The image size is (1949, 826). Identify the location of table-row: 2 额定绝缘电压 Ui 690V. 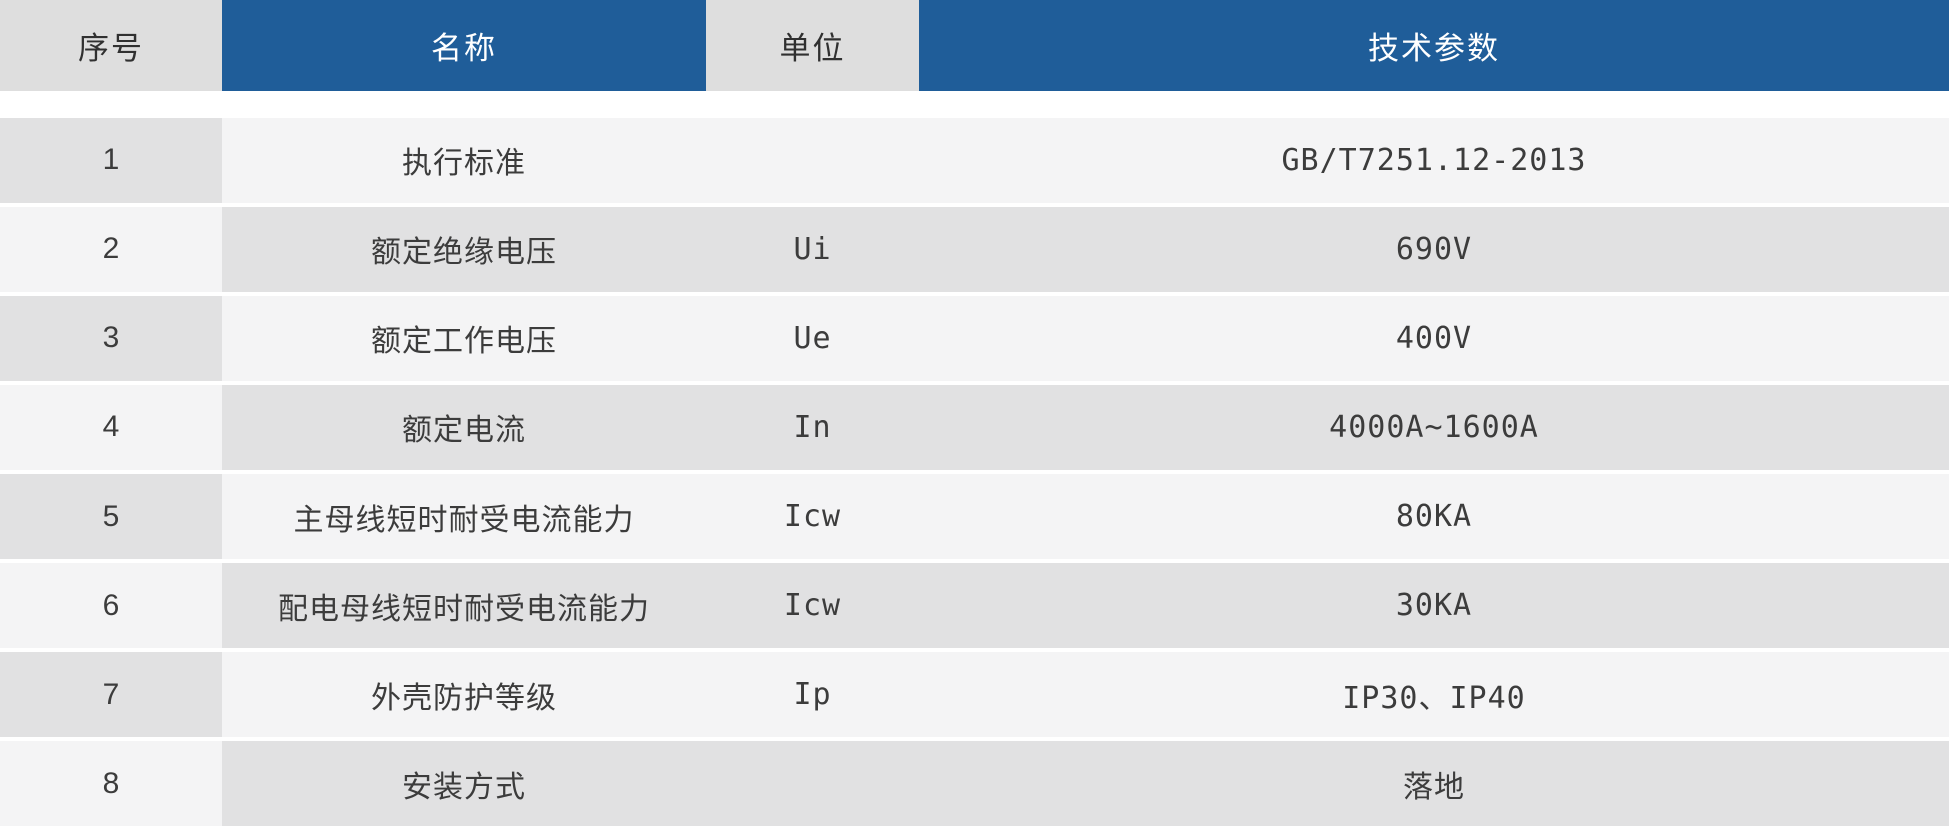
(974, 249).